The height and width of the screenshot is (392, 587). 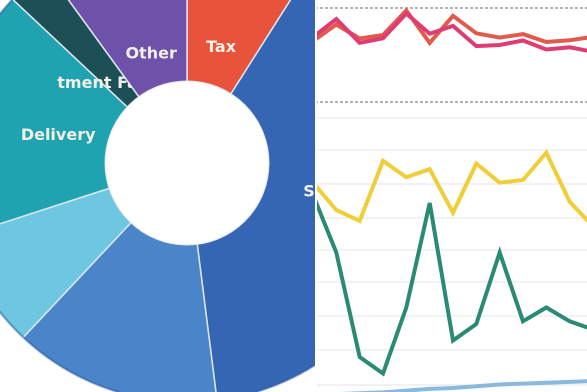 I want to click on slice-label: Tax, so click(x=221, y=46).